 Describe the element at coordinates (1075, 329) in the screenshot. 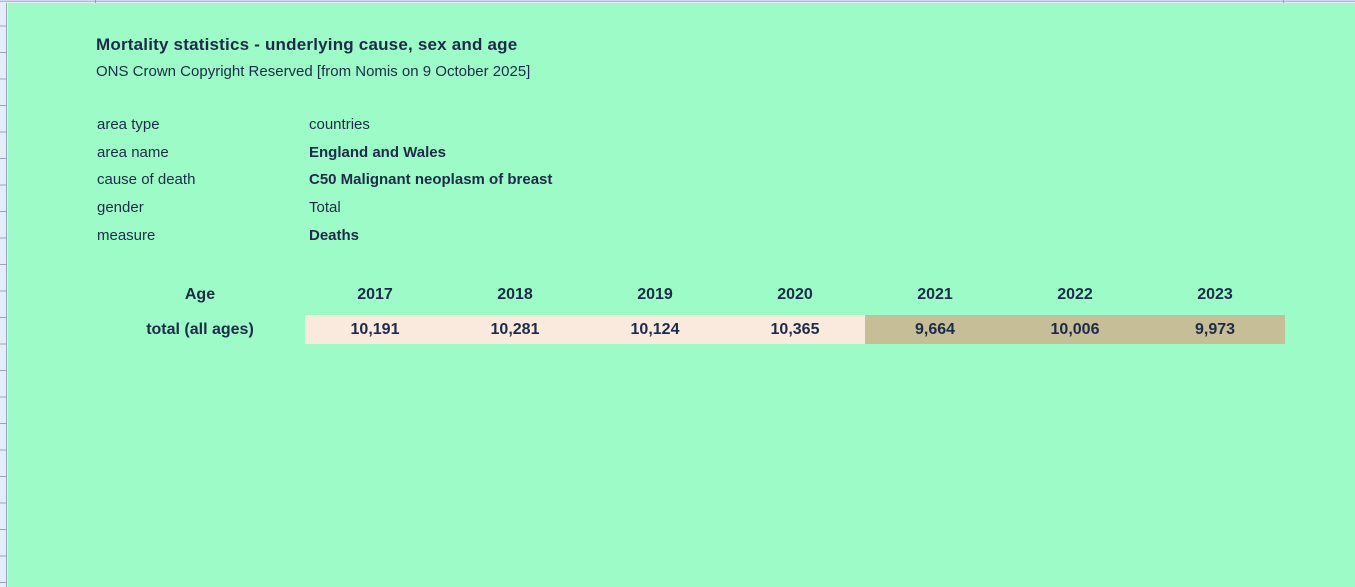

I see `value-2022: 10,006` at that location.